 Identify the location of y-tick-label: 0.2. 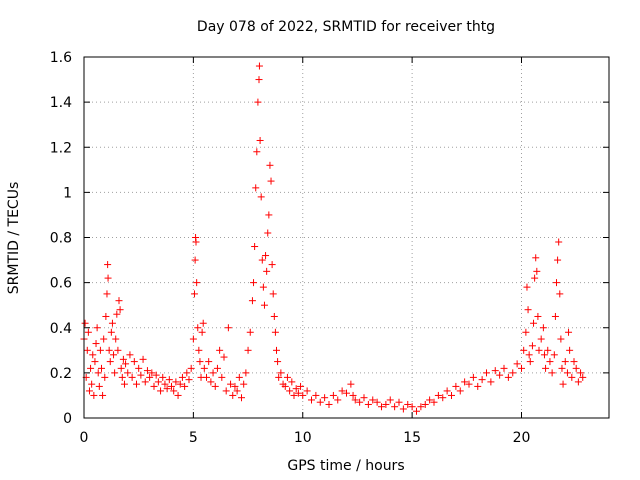
(61, 374).